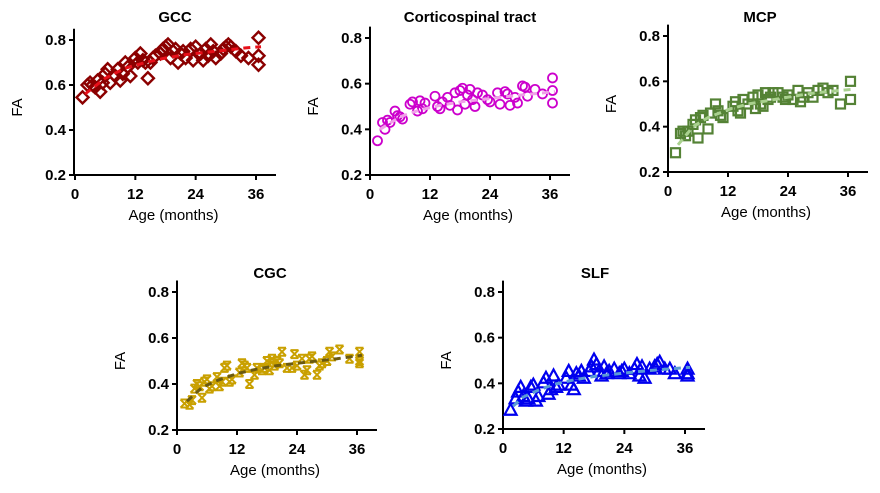 The width and height of the screenshot is (880, 493). I want to click on chart-mcp: MCP 0.2 0.4 0.6 0.8 0 12 24 36 Age (months) FA, so click(735, 115).